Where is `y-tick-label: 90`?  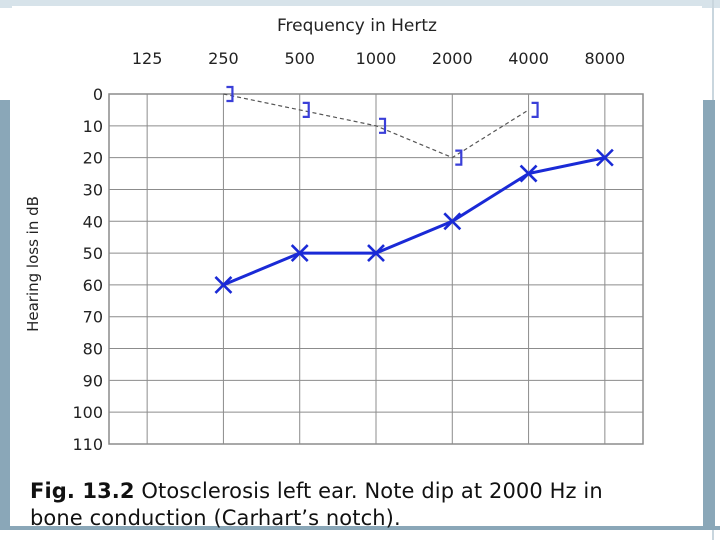
y-tick-label: 90 is located at coordinates (93, 380).